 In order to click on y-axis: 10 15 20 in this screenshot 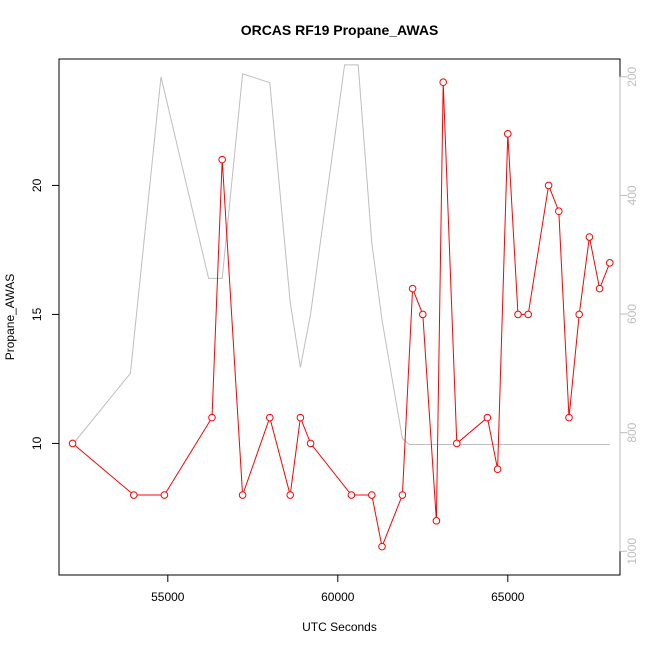, I will do `click(45, 314)`.